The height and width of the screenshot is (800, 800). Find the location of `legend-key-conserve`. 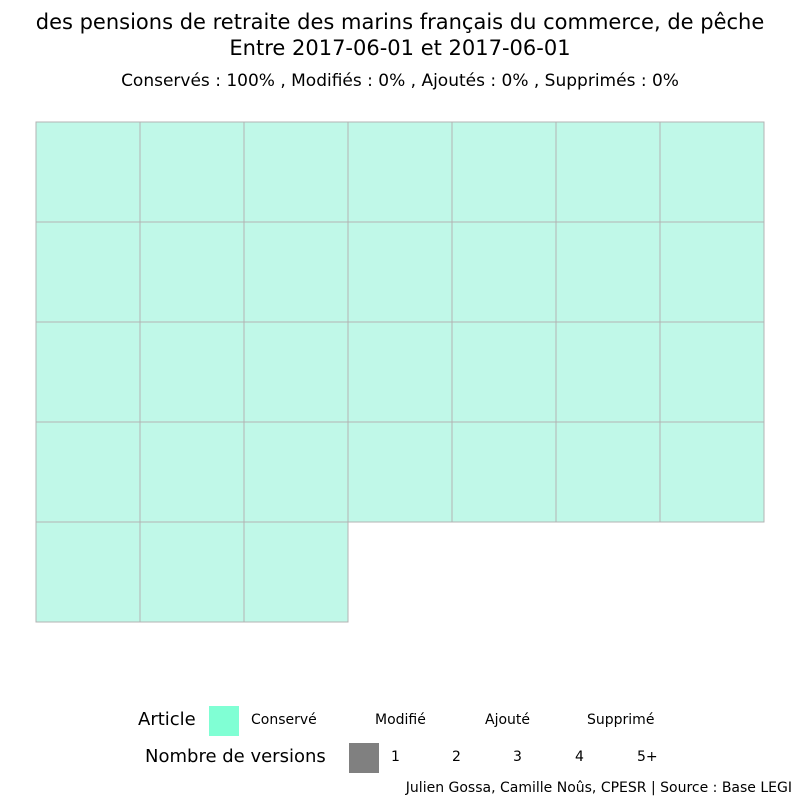

legend-key-conserve is located at coordinates (224, 721).